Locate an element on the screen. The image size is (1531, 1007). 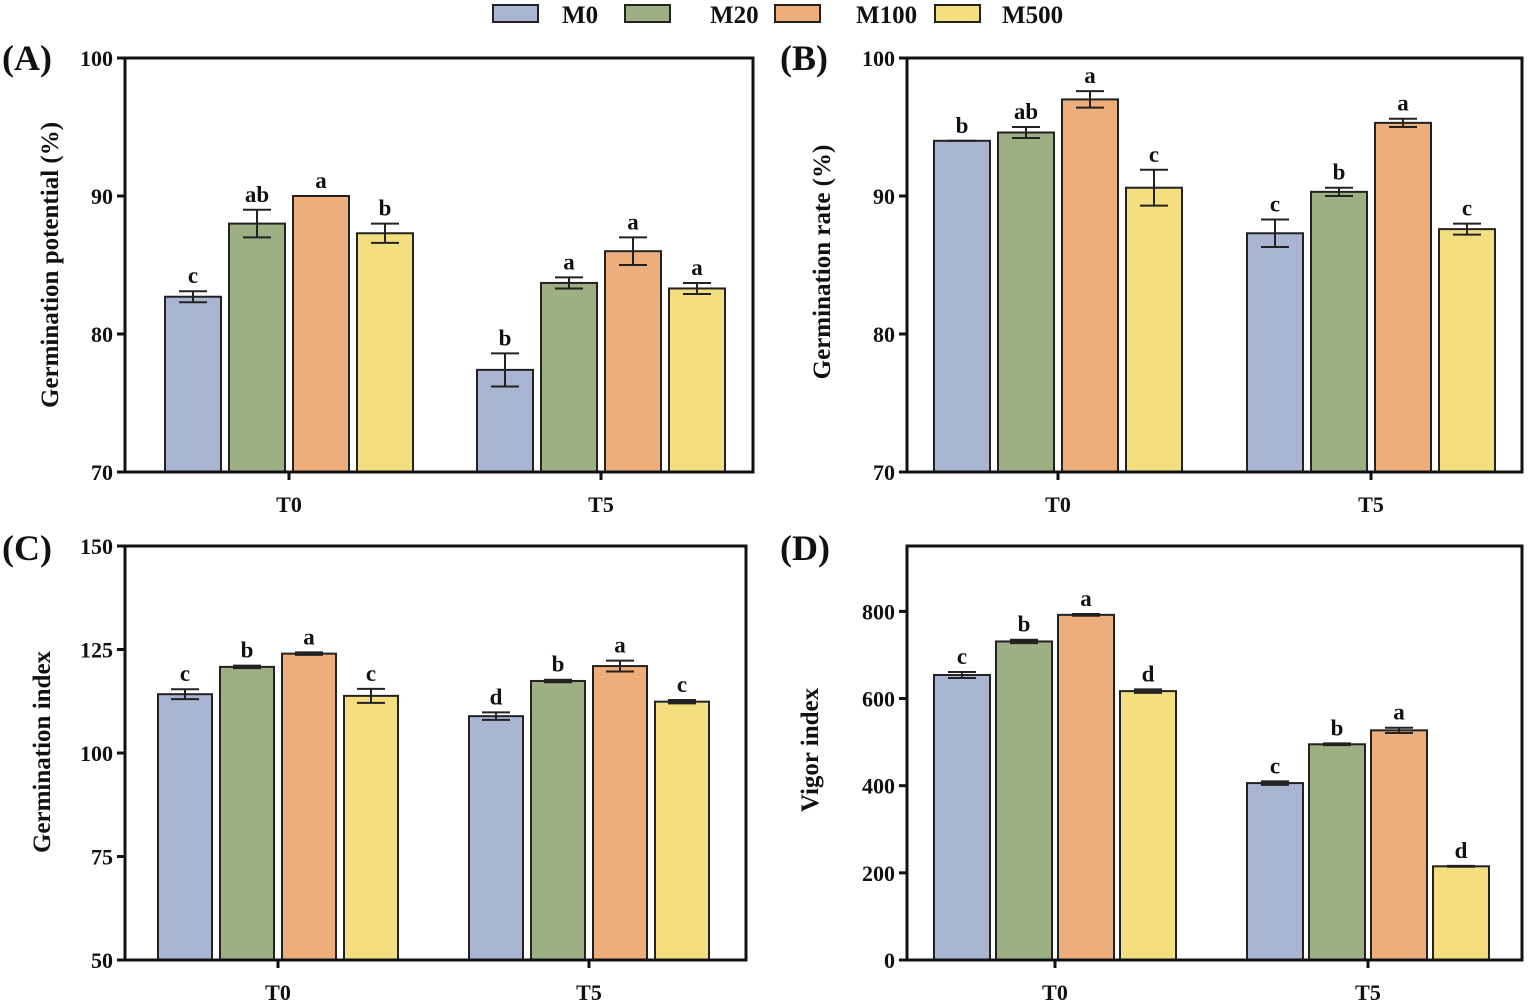
panel-b-sig-m500-t0: c is located at coordinates (1154, 154).